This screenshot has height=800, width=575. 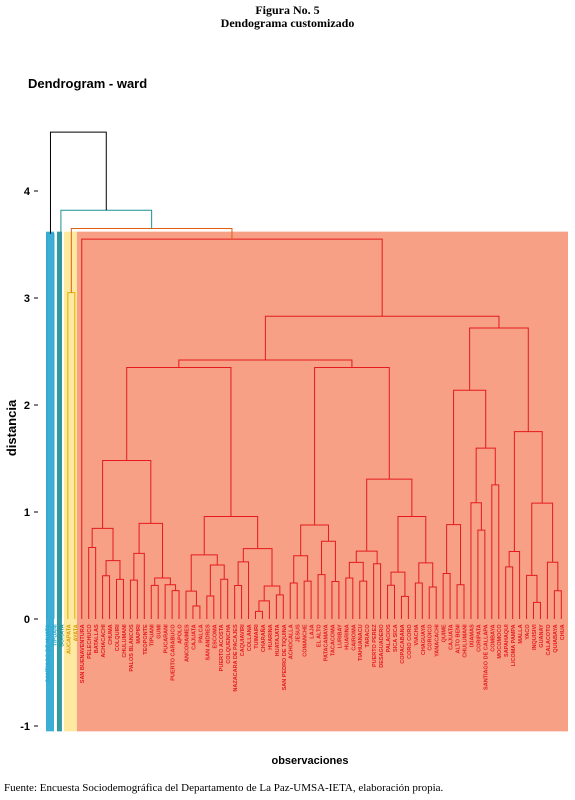 What do you see at coordinates (549, 640) in the screenshot?
I see `leaf-label: CALACOTO` at bounding box center [549, 640].